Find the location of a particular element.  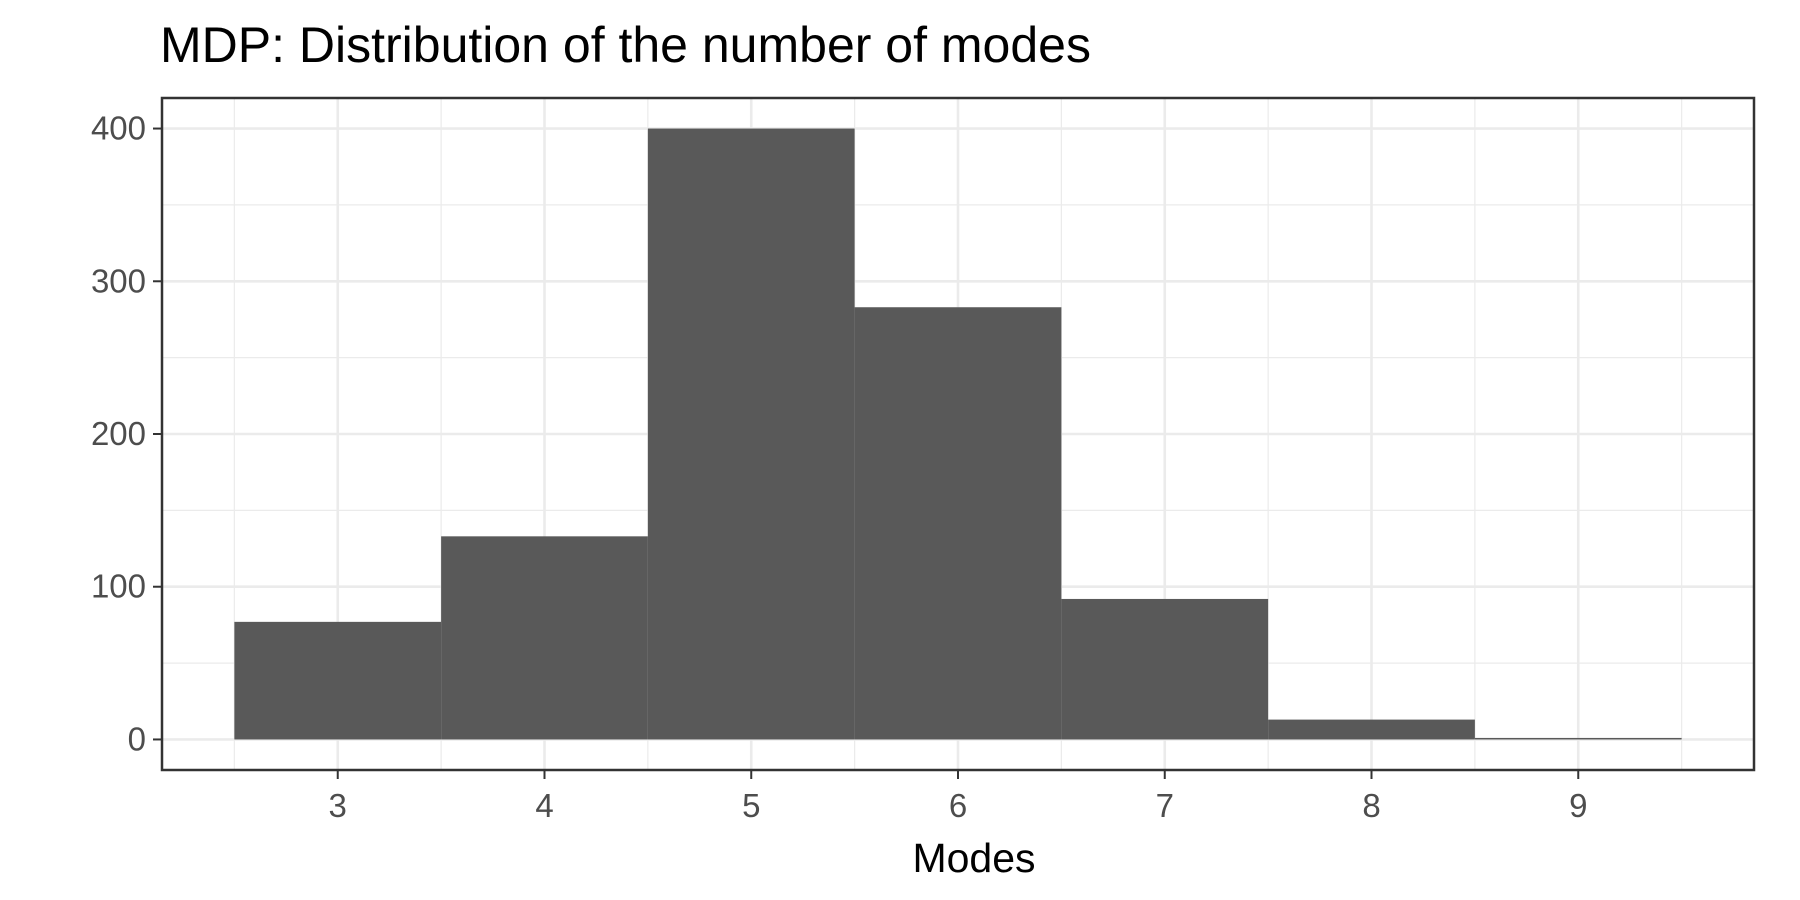

x-tick-label: 9 is located at coordinates (1578, 805).